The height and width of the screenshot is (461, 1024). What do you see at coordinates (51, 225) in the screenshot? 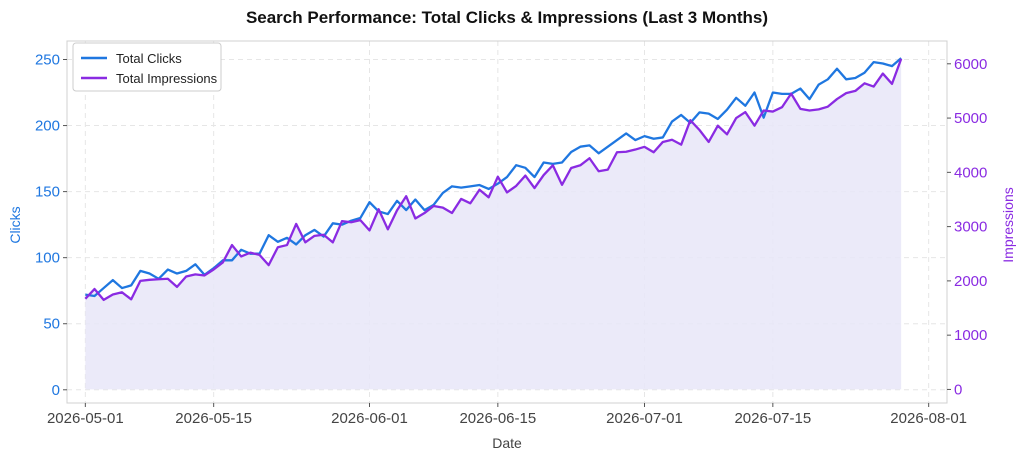
I see `left-y-axis: 0 50 100 150 200 250` at bounding box center [51, 225].